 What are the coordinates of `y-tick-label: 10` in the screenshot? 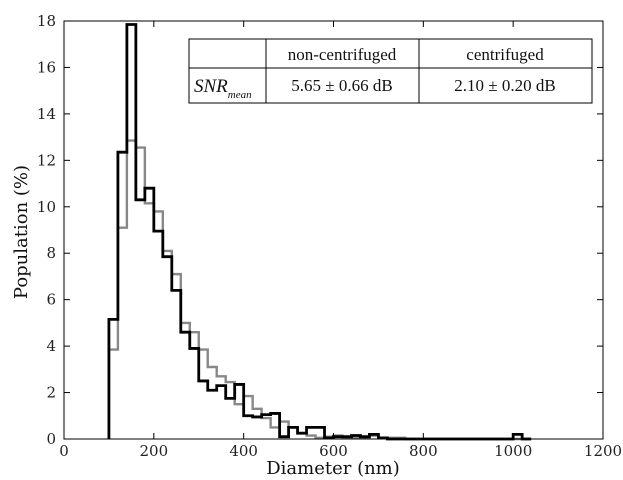 It's located at (46, 207).